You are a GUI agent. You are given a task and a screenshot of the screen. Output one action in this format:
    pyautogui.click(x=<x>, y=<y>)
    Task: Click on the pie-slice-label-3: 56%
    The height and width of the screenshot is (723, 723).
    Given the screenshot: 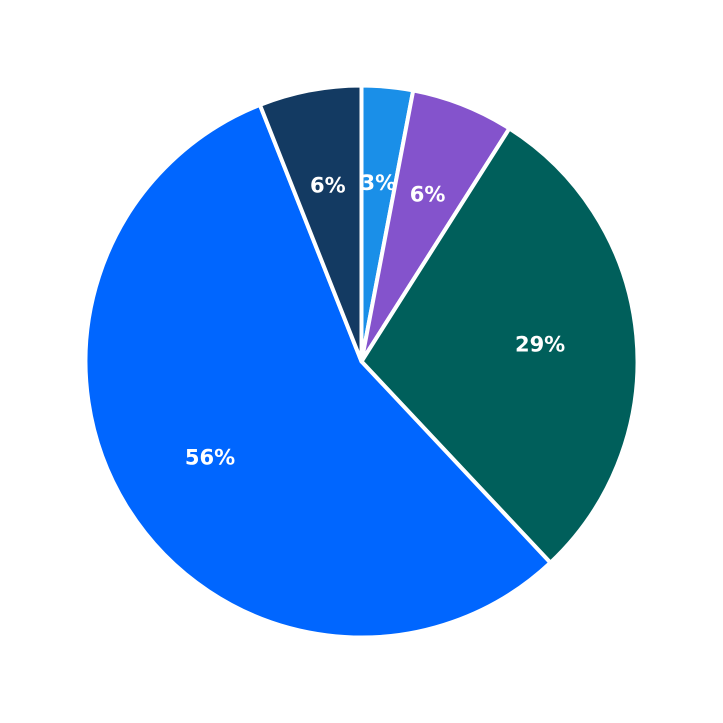 What is the action you would take?
    pyautogui.click(x=210, y=458)
    